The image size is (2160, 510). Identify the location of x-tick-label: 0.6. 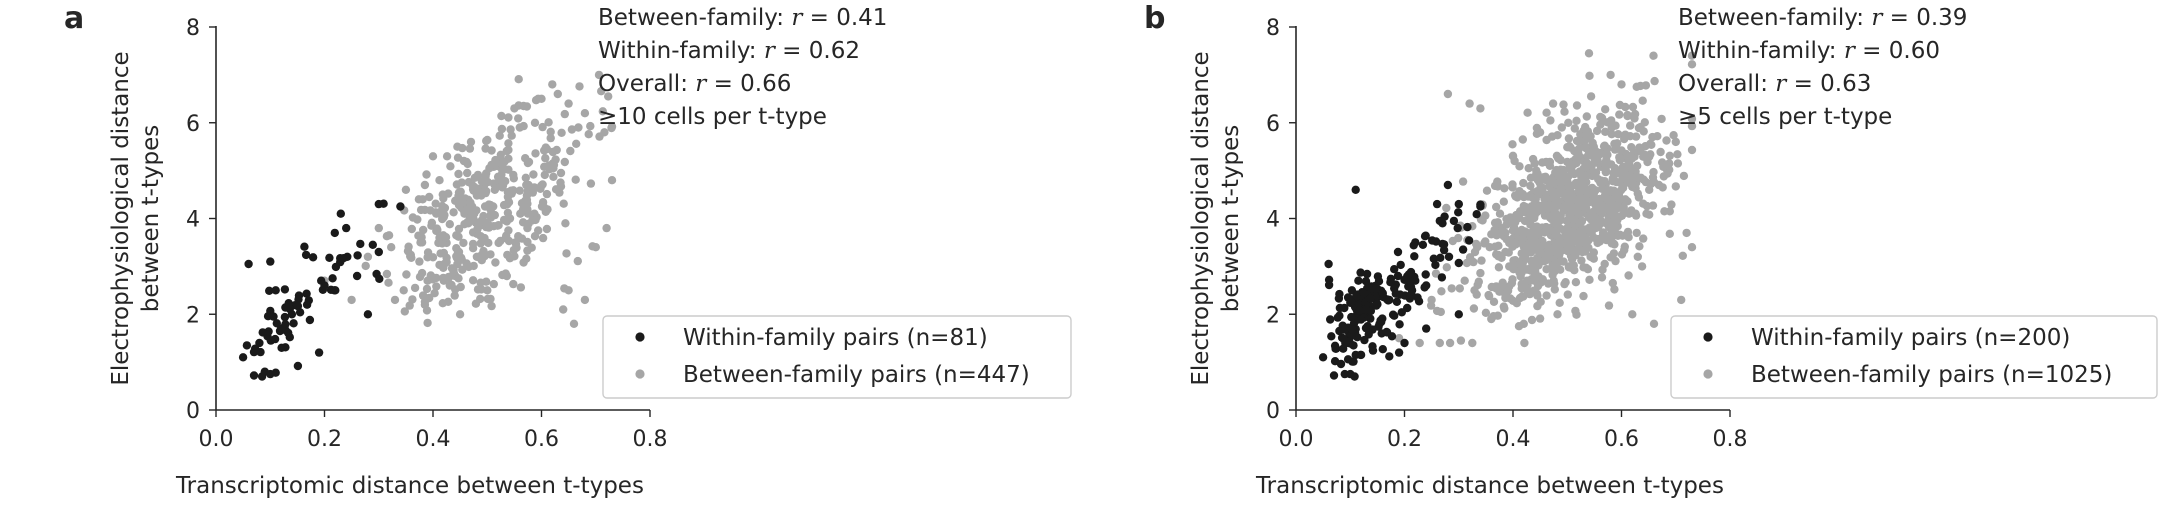
(1621, 439).